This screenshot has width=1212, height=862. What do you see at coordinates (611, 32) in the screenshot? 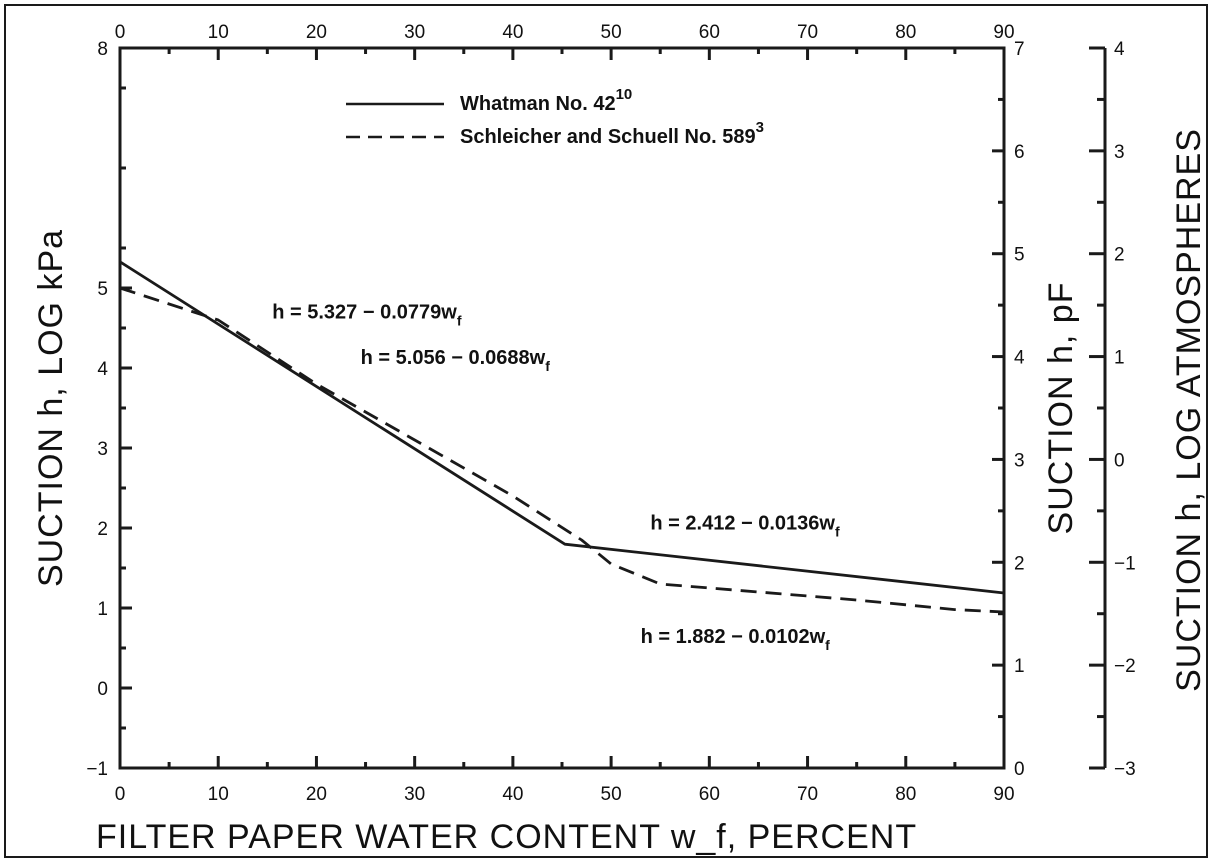
I see `x-tick-label-top: 50` at bounding box center [611, 32].